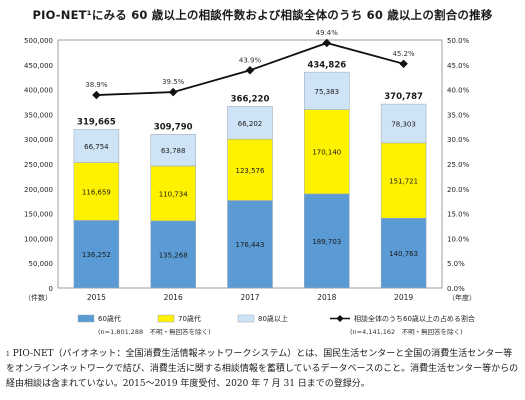 Image resolution: width=525 pixels, height=400 pixels. I want to click on y-tick-label: 50,000, so click(41, 264).